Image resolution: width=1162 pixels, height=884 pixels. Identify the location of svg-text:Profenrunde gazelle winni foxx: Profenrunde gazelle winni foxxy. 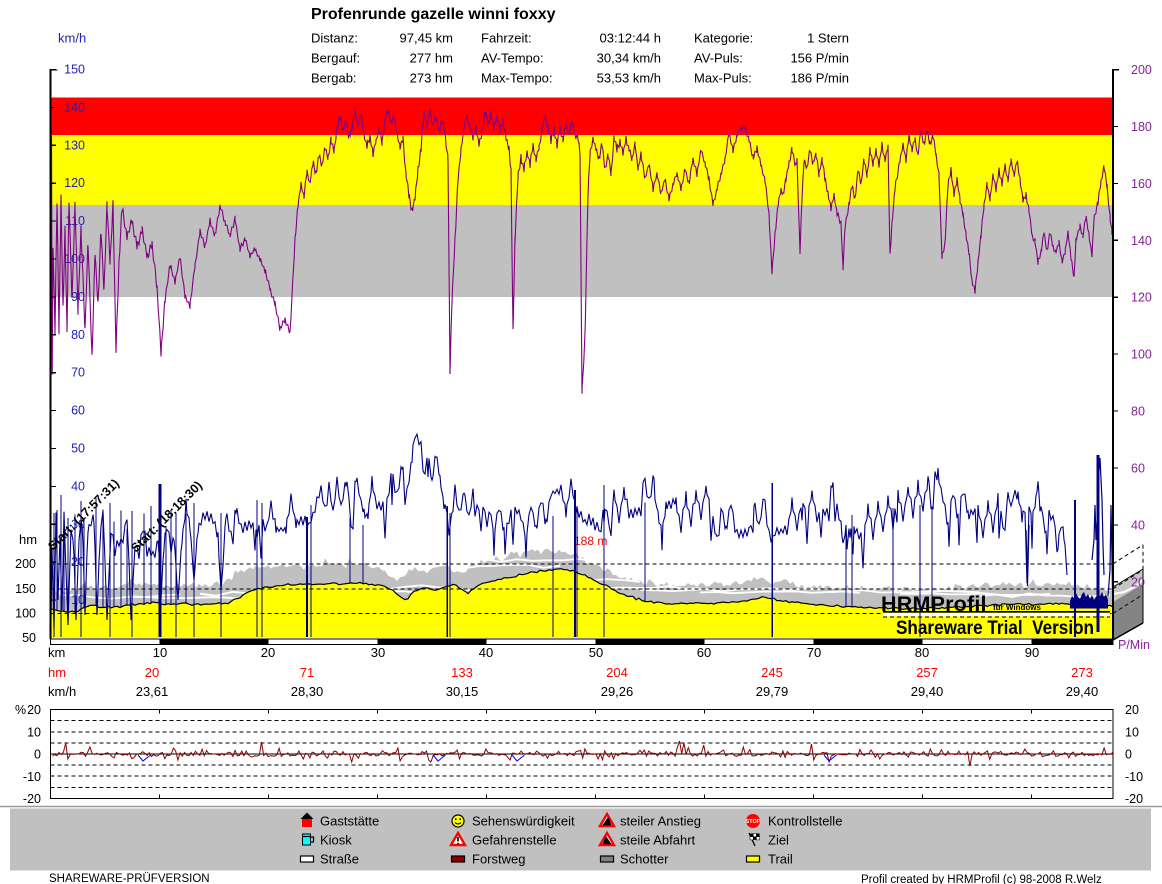
(433, 14).